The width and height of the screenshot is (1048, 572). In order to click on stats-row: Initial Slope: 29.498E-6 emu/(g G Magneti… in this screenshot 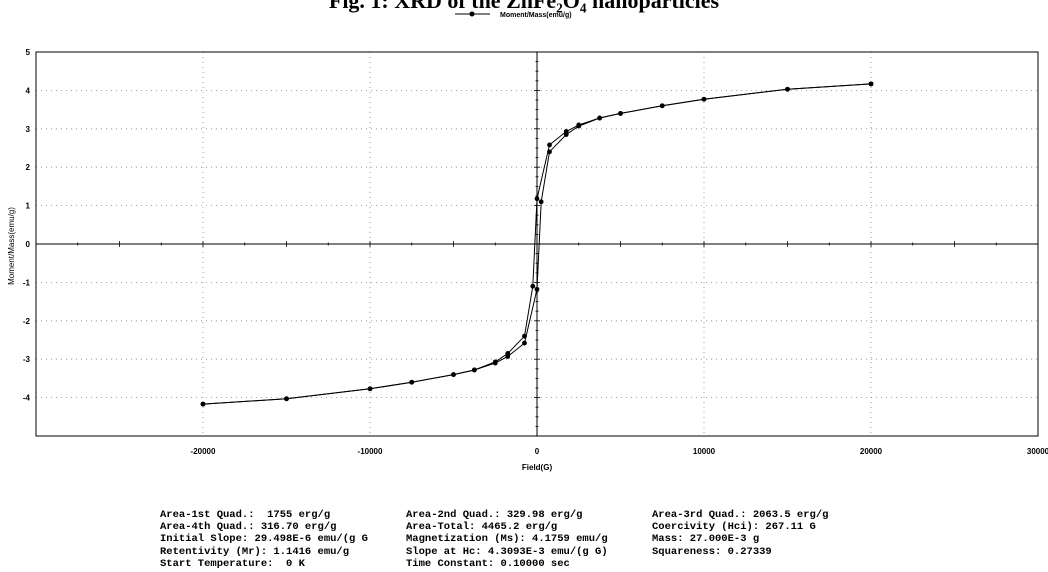, I will do `click(526, 539)`.